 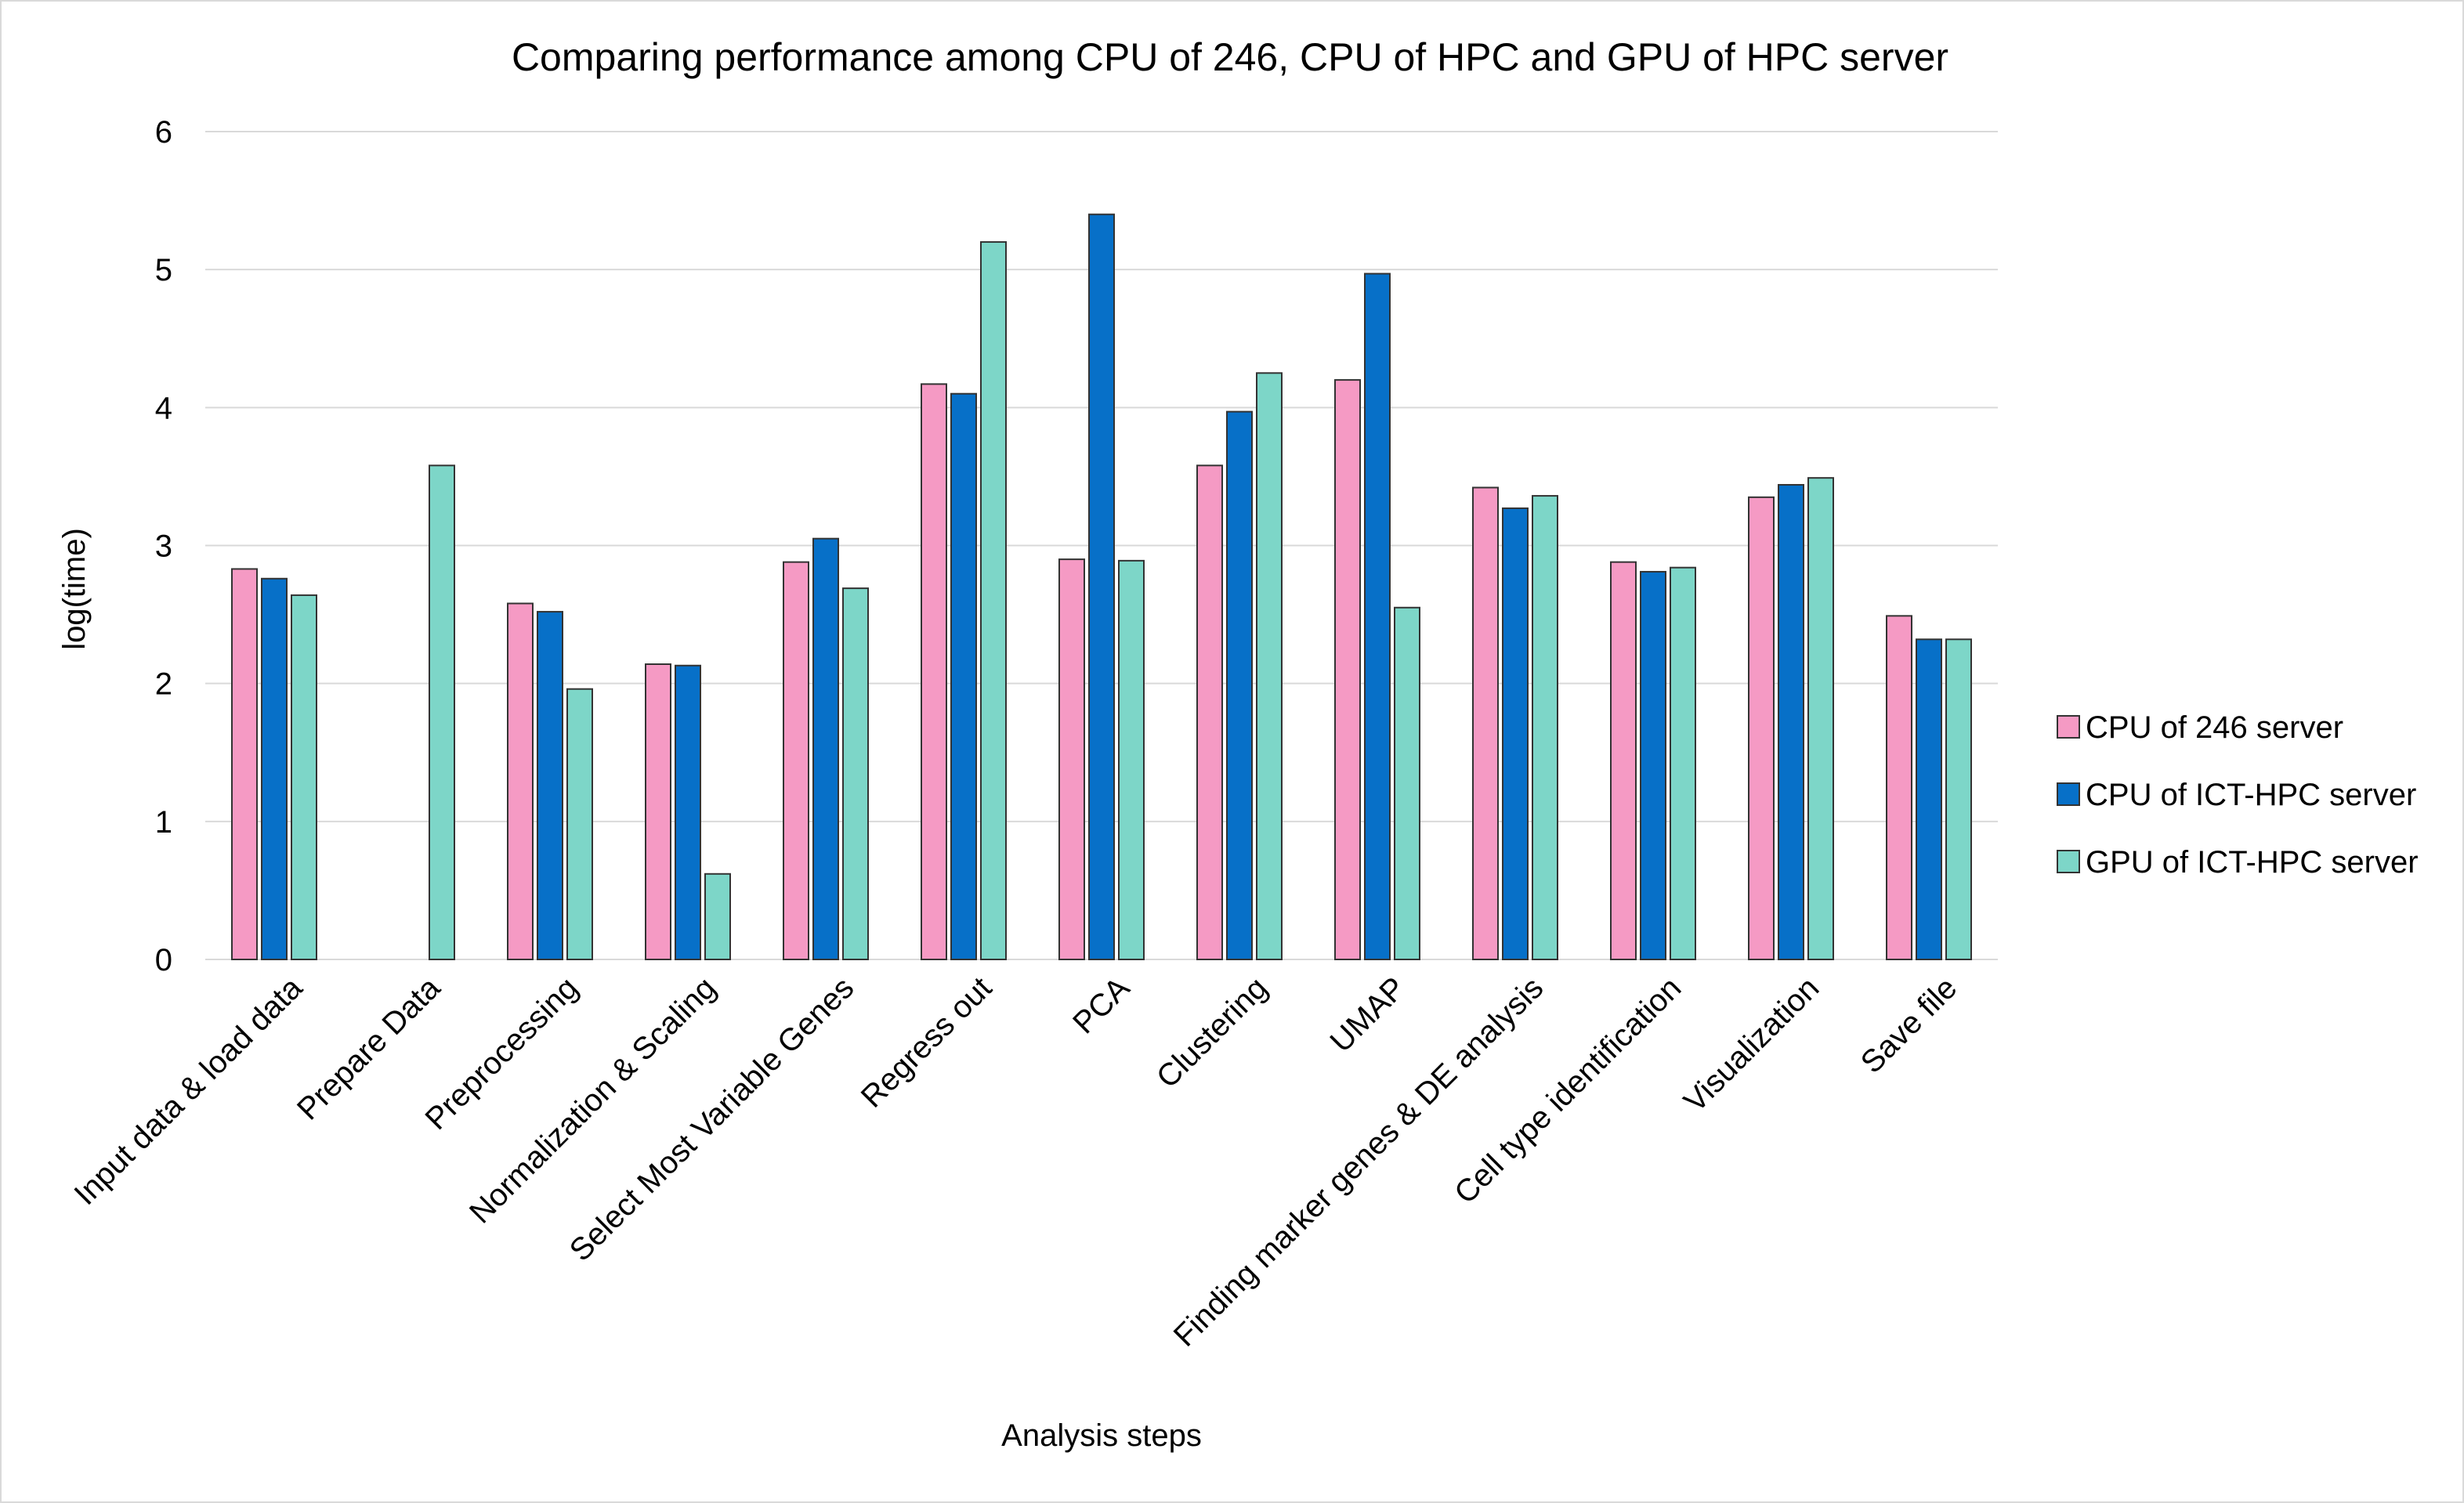 I want to click on x-tick-label: PCA, so click(x=1101, y=1005).